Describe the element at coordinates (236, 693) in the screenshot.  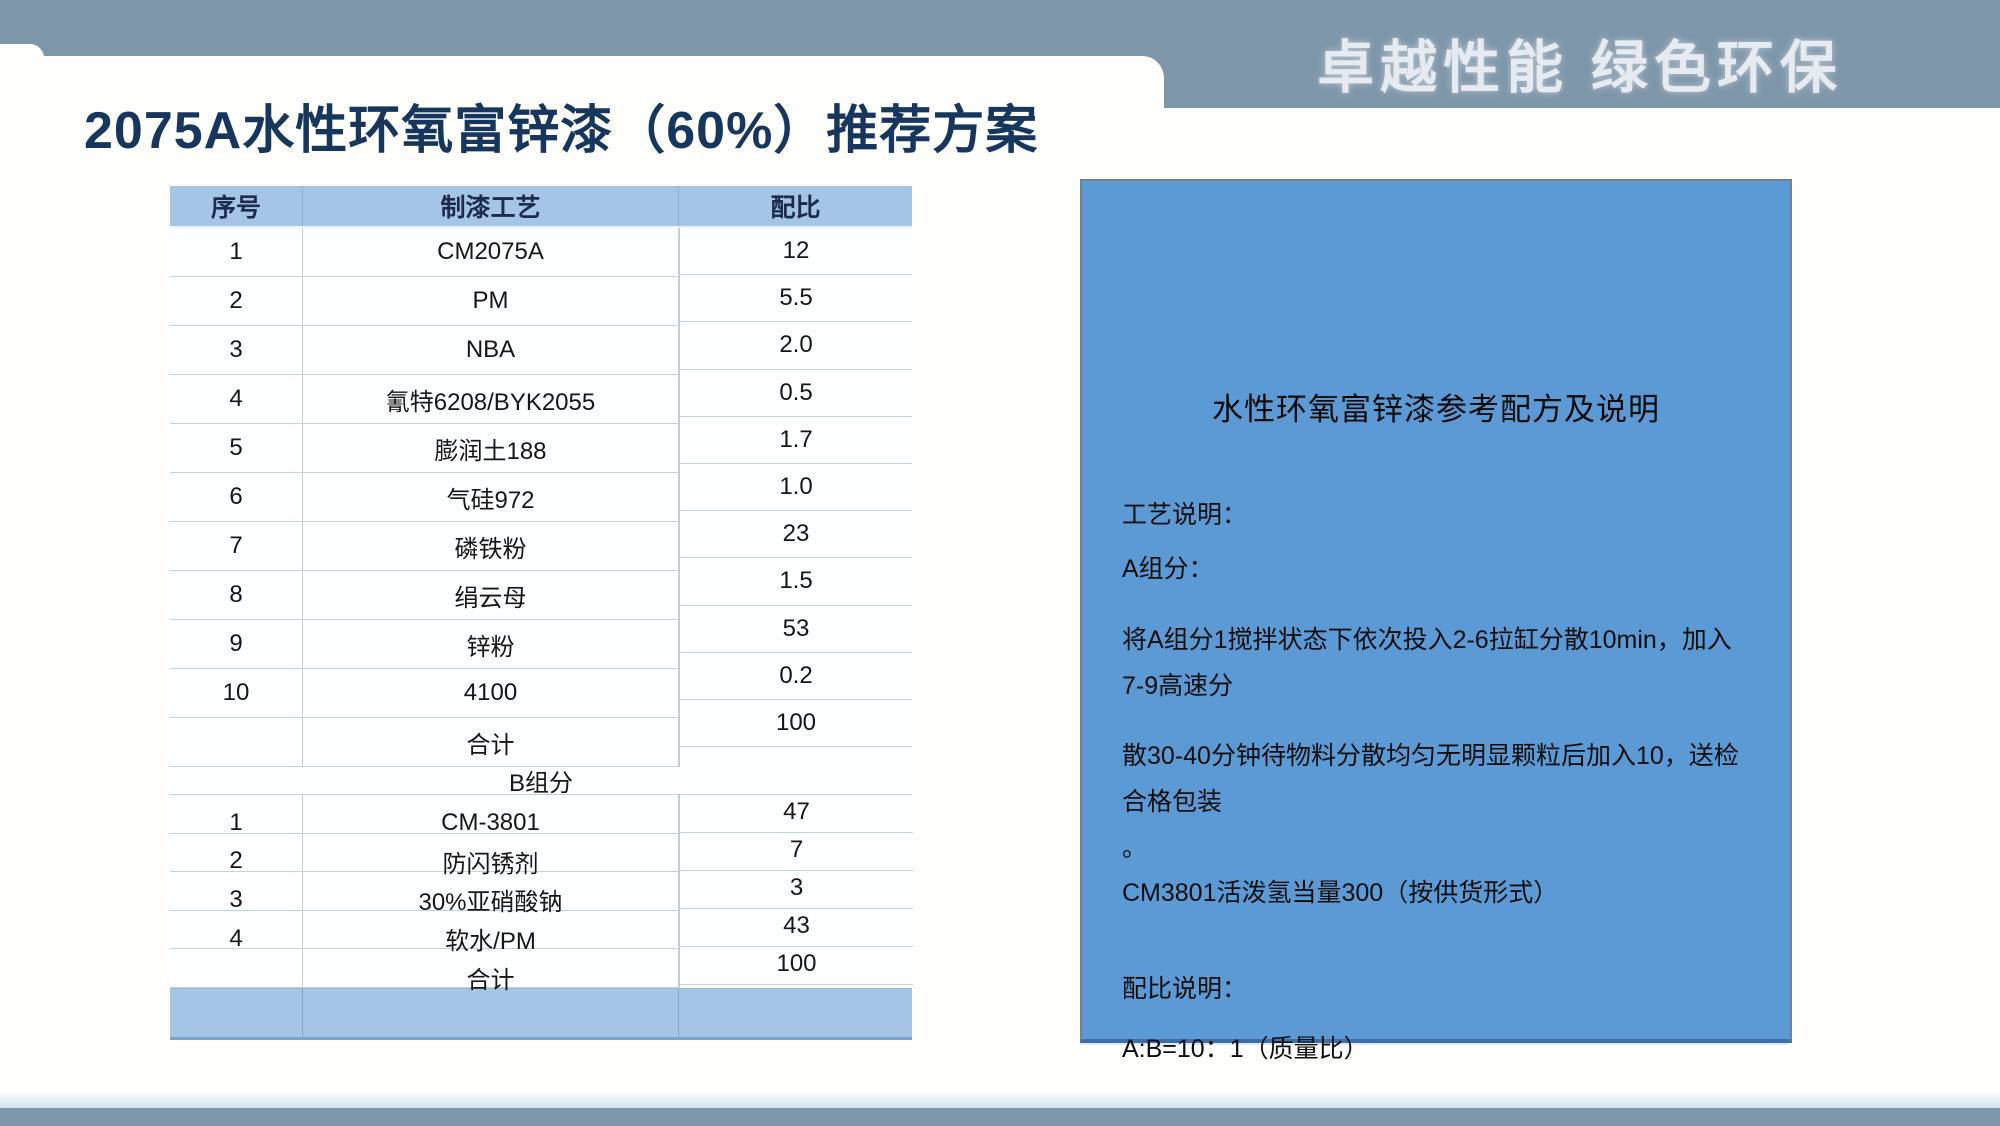
I see `row-index-cell: 10` at that location.